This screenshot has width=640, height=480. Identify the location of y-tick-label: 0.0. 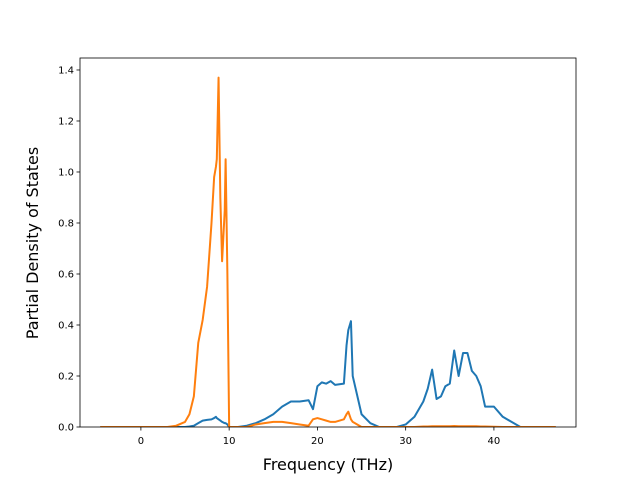
(66, 428).